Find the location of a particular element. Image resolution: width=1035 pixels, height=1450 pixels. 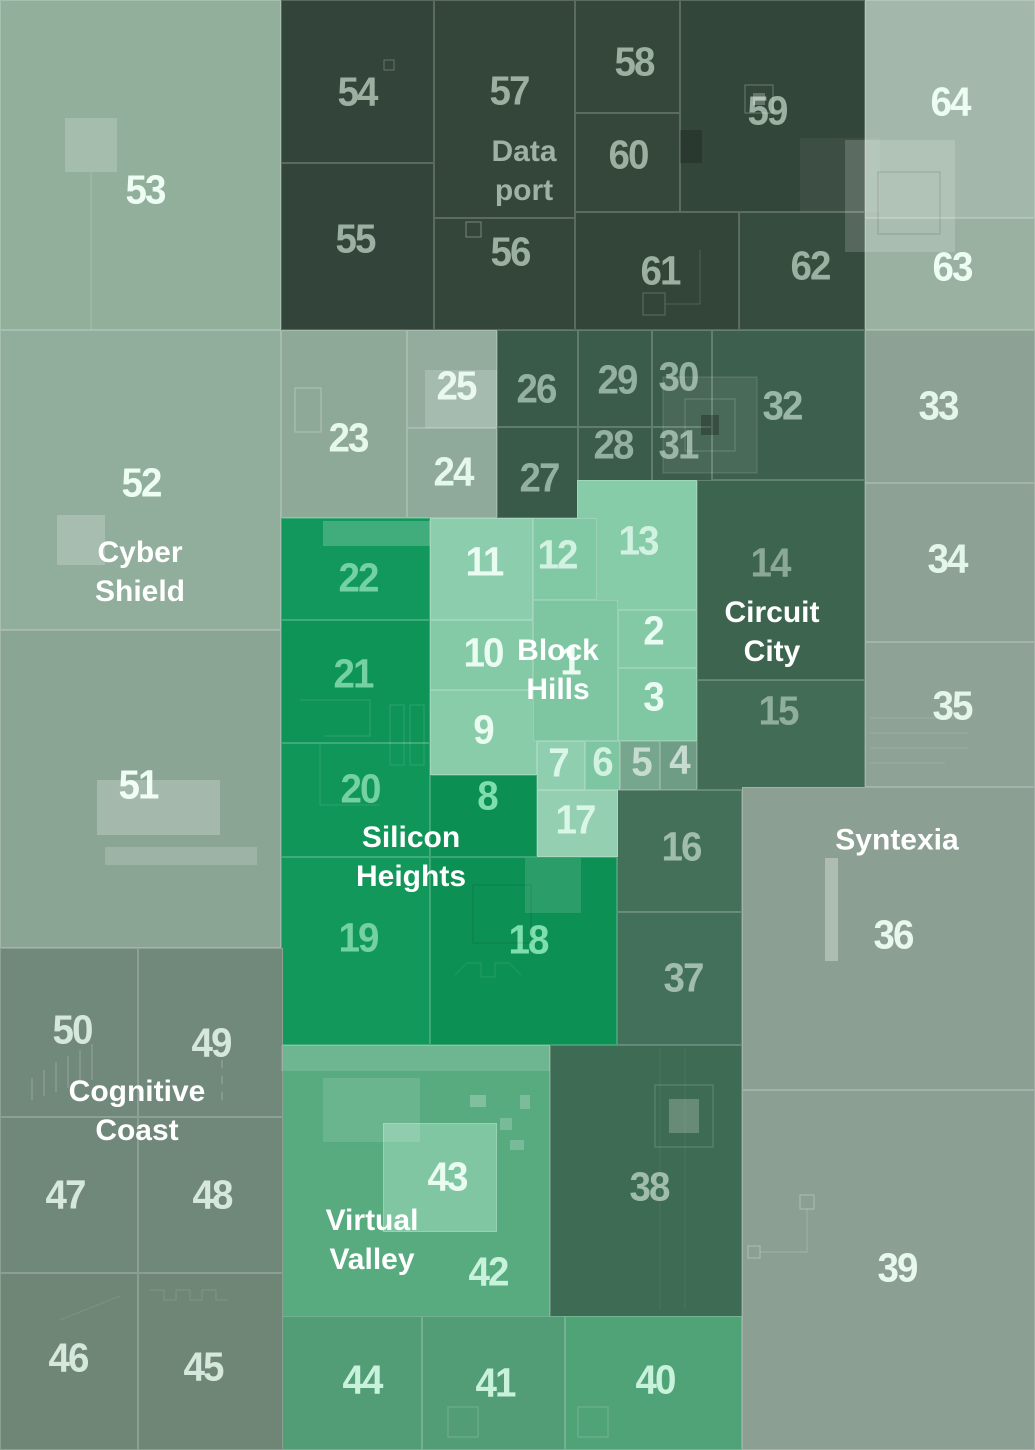

zone-41: 41 is located at coordinates (493, 1383).